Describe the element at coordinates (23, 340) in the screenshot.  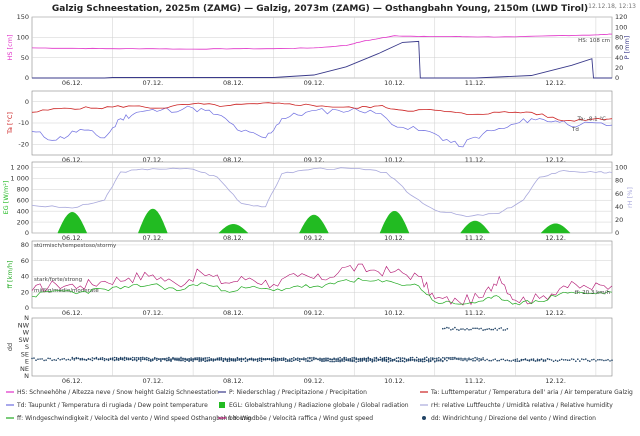
I see `direction-tick-label: SW` at that location.